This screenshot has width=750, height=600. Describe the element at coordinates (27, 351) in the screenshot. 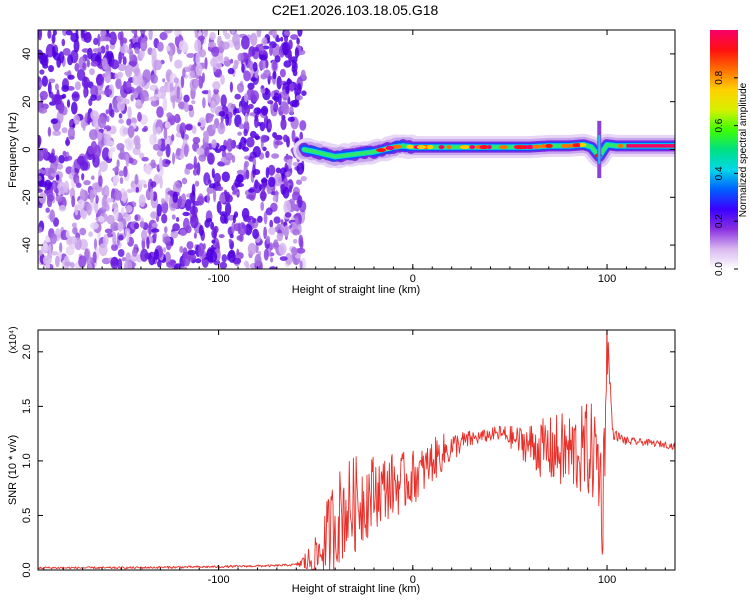

I see `snr-y-tick-label: 2.0` at that location.